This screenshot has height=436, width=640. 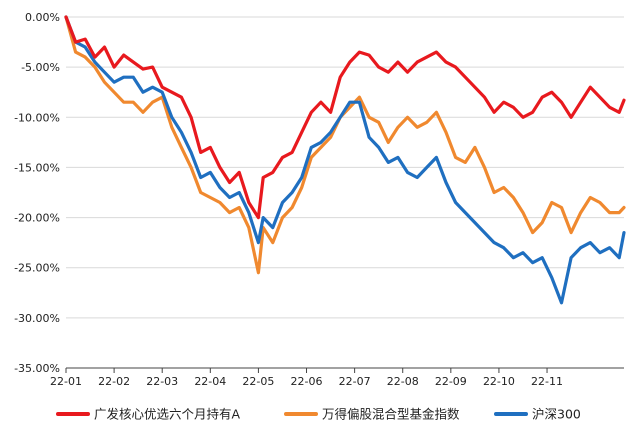 I want to click on y-tick-label: -10.00%, so click(x=37, y=117).